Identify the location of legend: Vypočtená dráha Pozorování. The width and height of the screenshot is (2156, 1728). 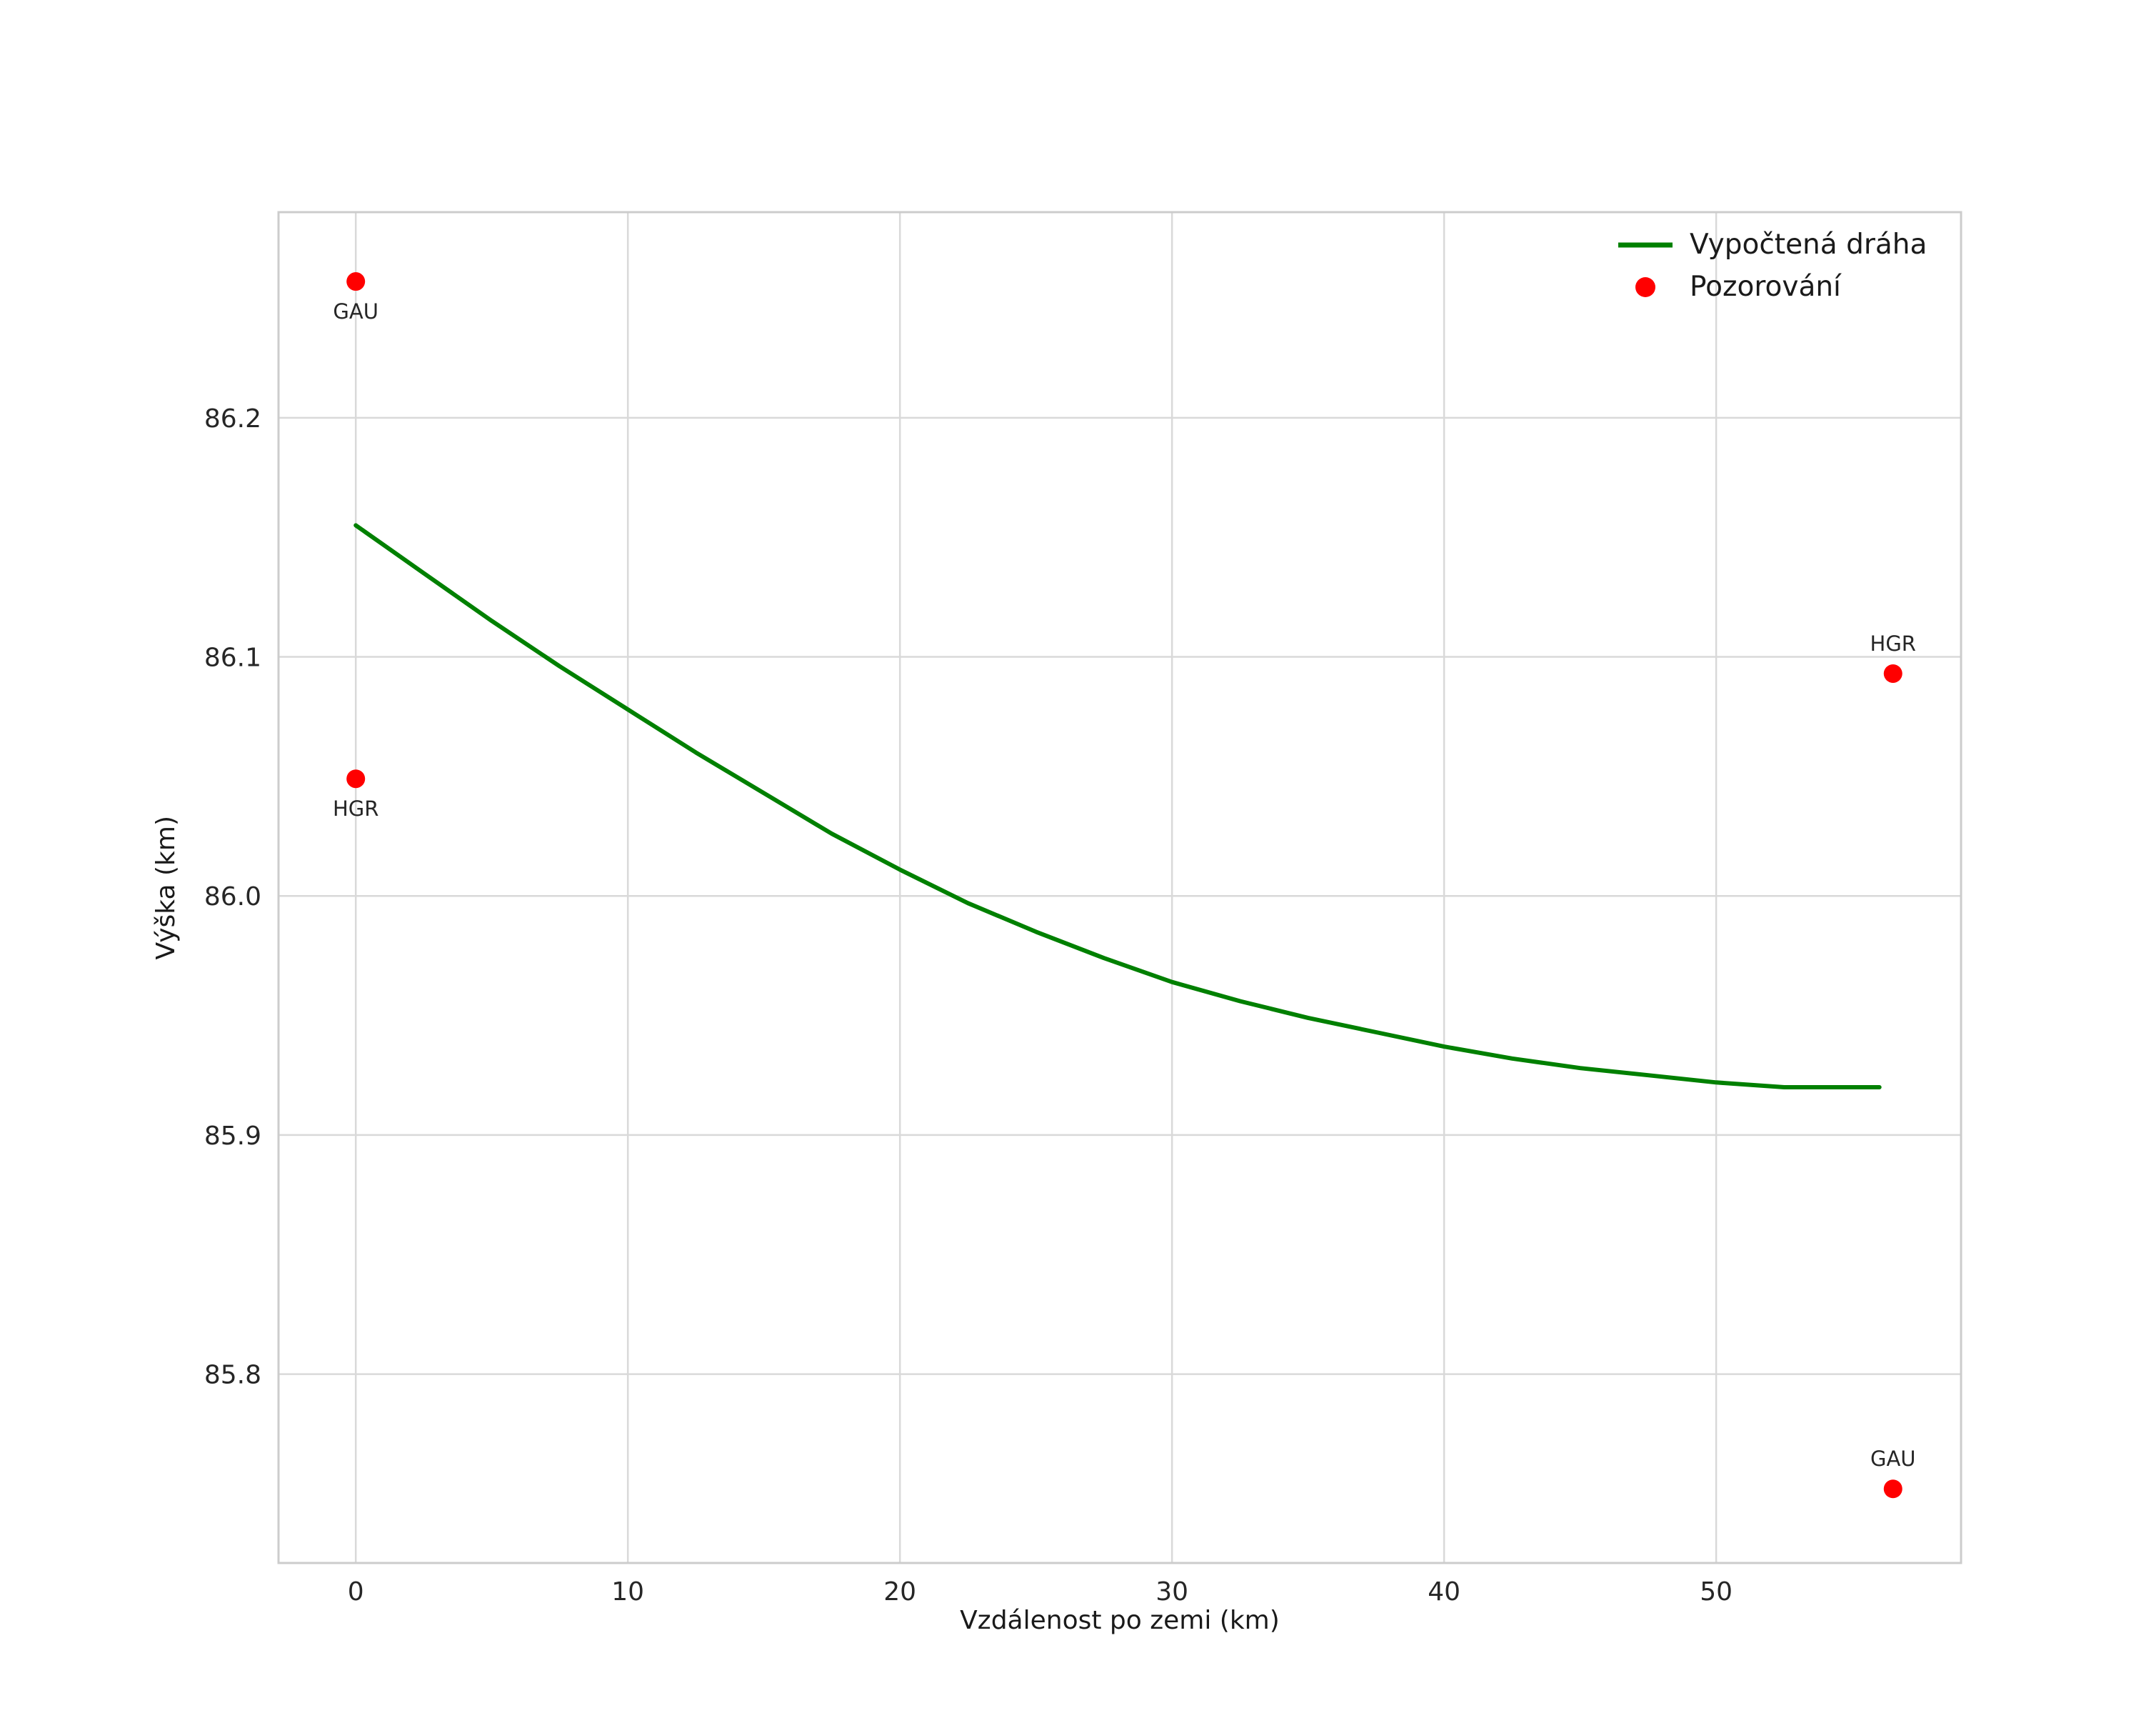
(1771, 266).